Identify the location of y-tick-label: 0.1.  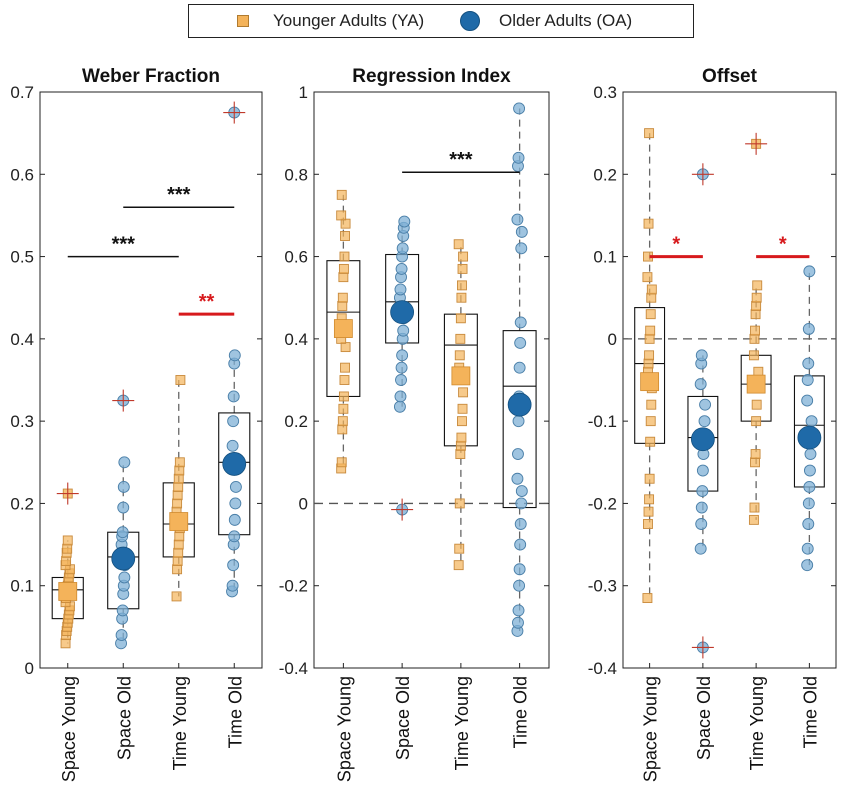
(22, 586).